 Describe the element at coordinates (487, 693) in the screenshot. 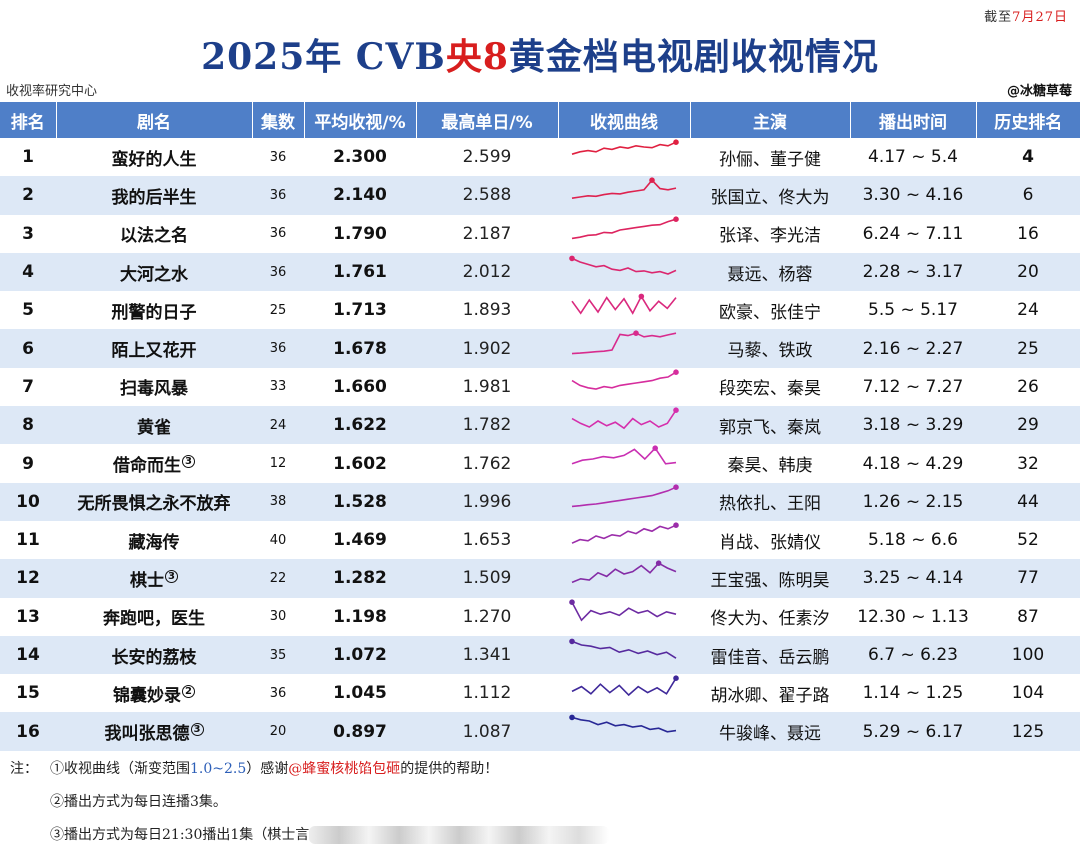

I see `peak-rating-cell: 1.112` at that location.